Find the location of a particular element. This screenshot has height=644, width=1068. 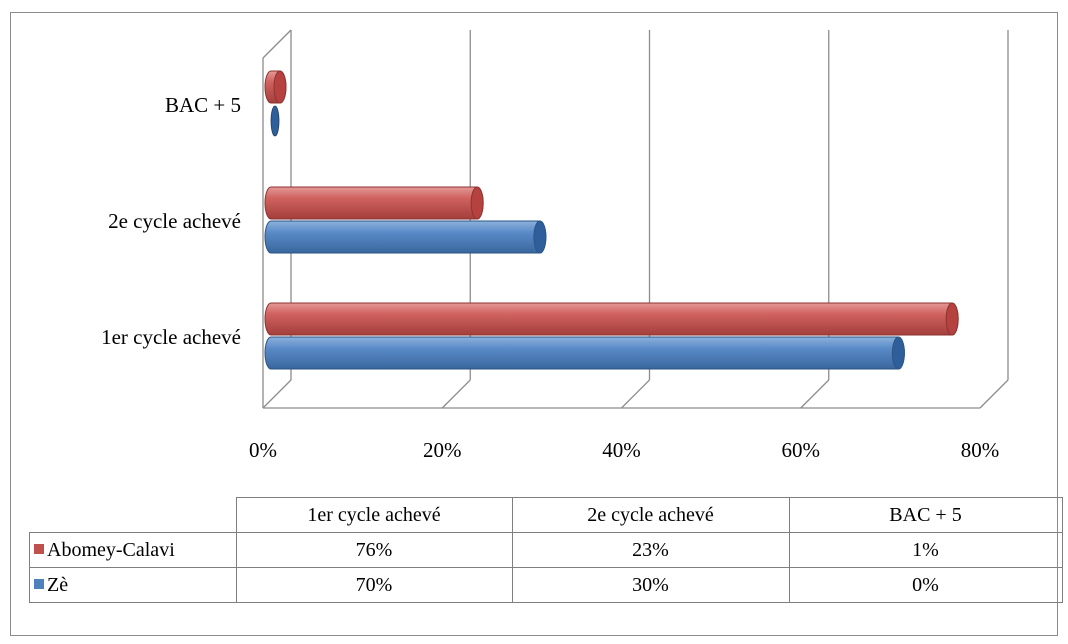

x-tick-label: 80% is located at coordinates (980, 450).